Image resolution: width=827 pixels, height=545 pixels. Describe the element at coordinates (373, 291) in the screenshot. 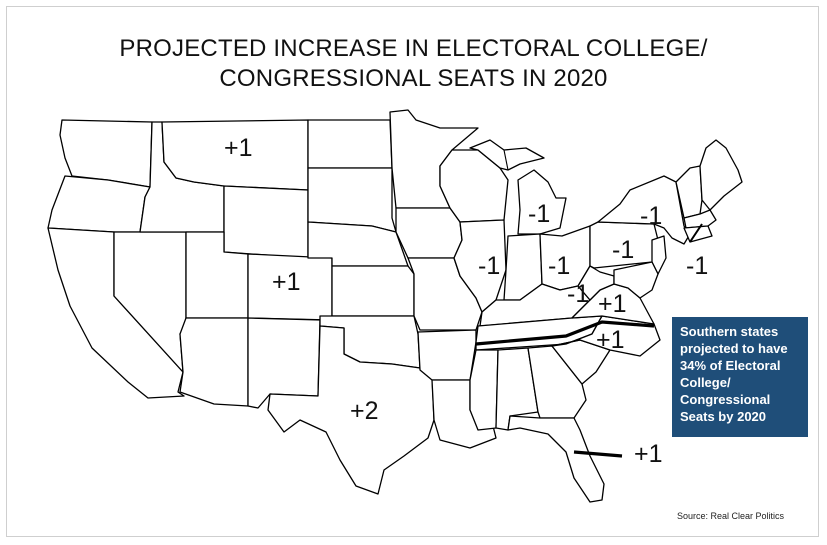

I see `state-kansas` at that location.